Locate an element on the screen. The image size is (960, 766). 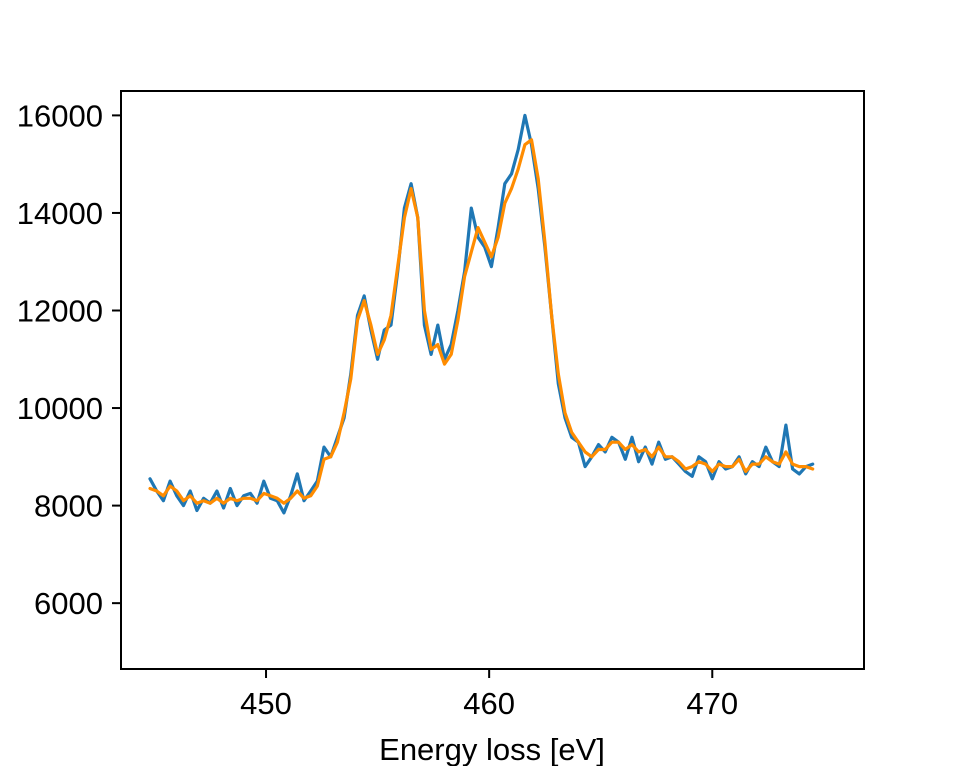
x-tick-label: 450 is located at coordinates (266, 703).